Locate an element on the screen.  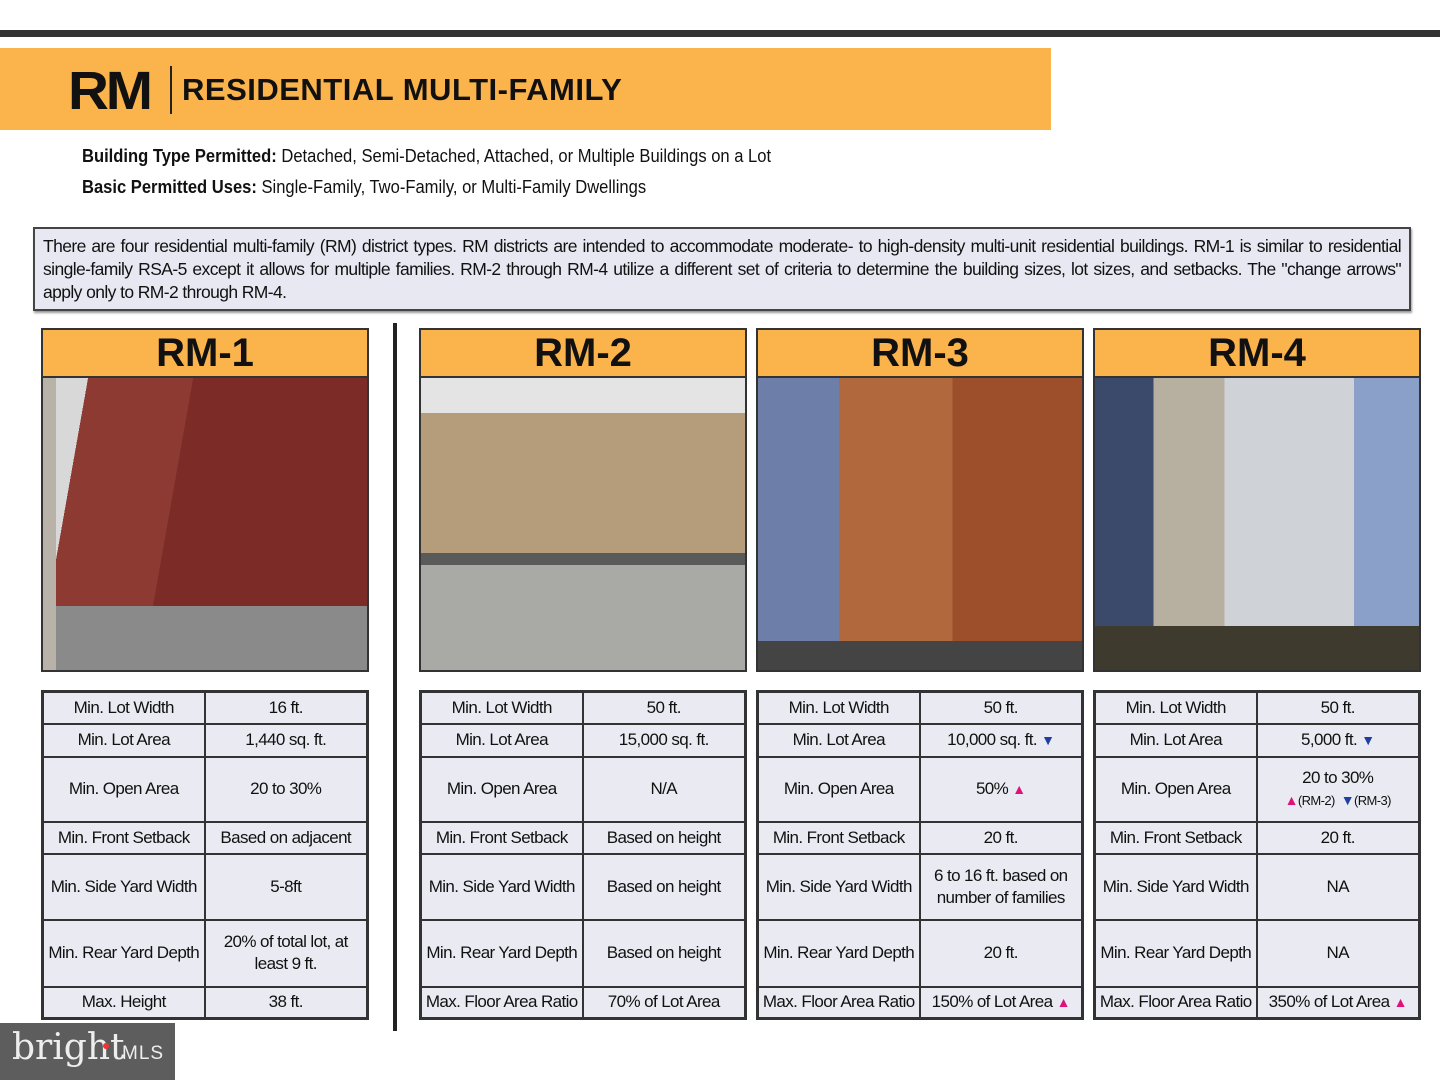
logo-dot is located at coordinates (106, 1046).